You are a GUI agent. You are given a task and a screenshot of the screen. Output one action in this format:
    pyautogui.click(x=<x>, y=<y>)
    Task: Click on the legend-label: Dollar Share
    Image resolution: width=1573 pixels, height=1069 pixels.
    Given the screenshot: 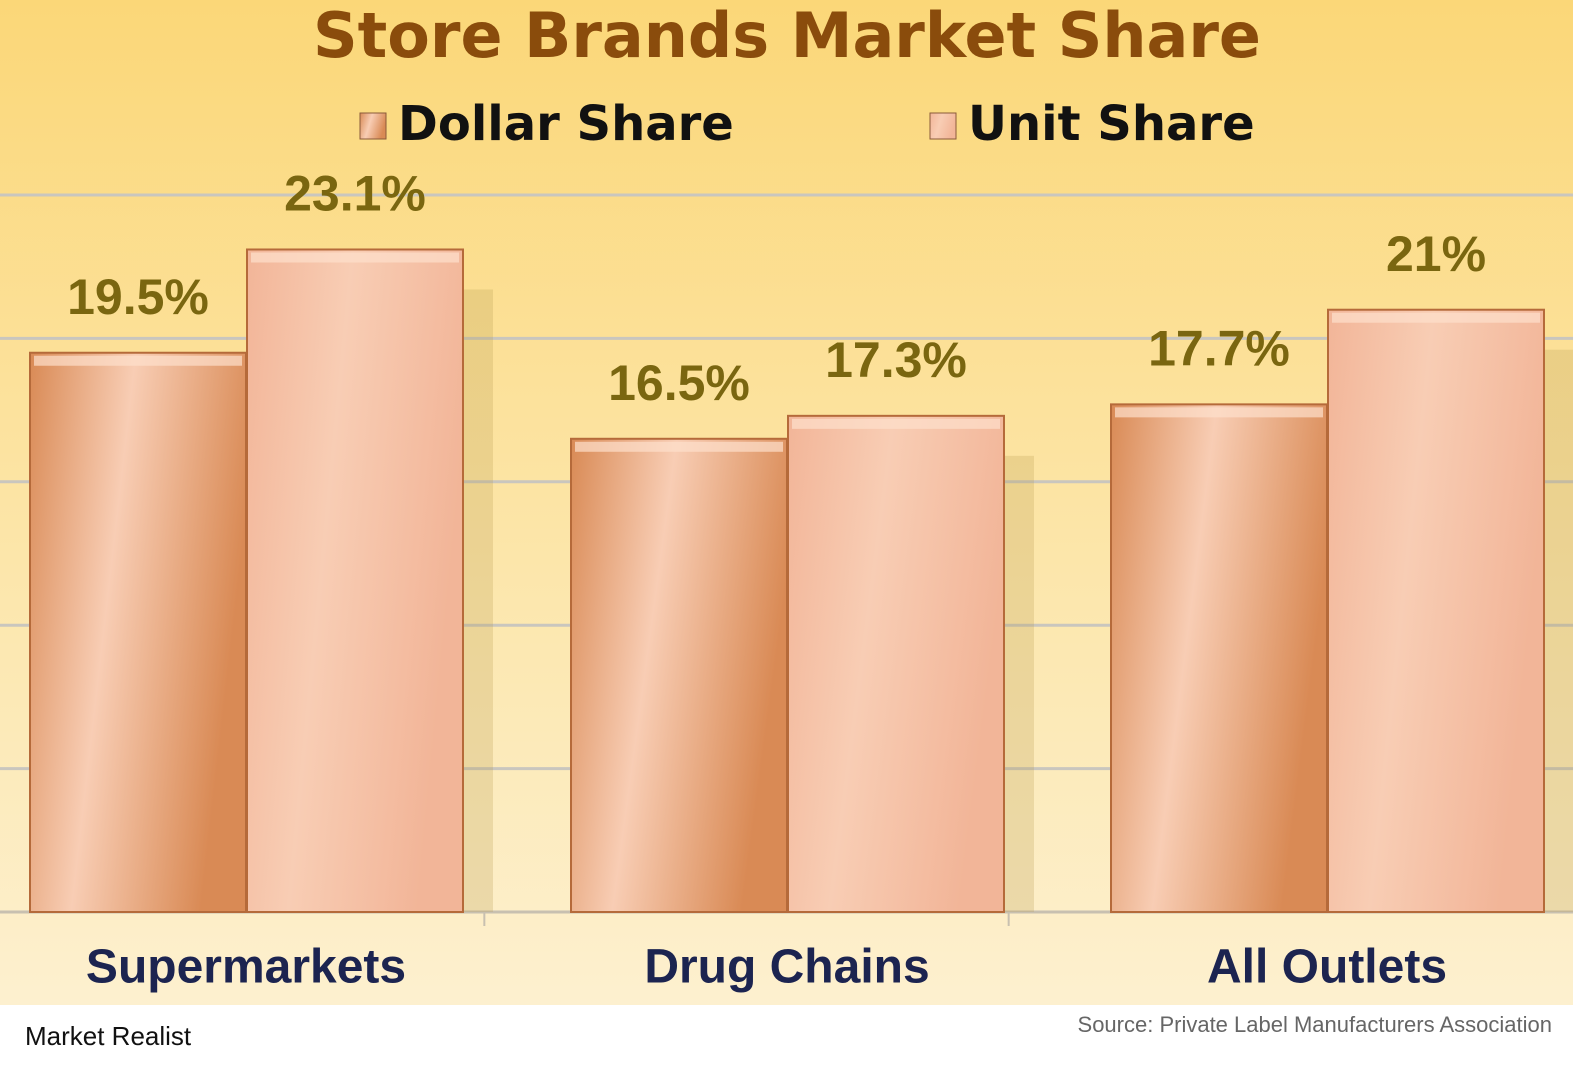 What is the action you would take?
    pyautogui.click(x=566, y=124)
    